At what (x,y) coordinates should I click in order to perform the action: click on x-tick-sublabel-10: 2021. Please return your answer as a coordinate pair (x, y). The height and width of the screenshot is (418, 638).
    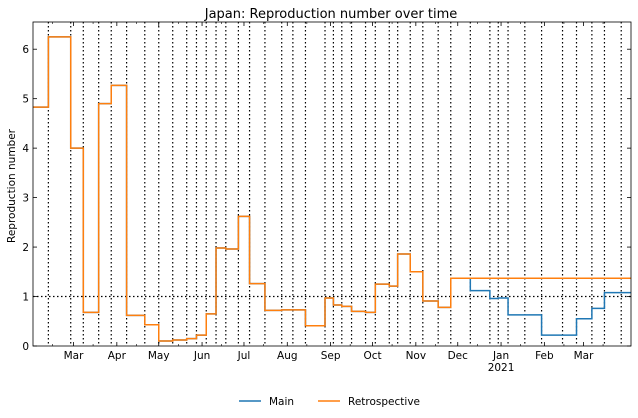
    Looking at the image, I should click on (501, 368).